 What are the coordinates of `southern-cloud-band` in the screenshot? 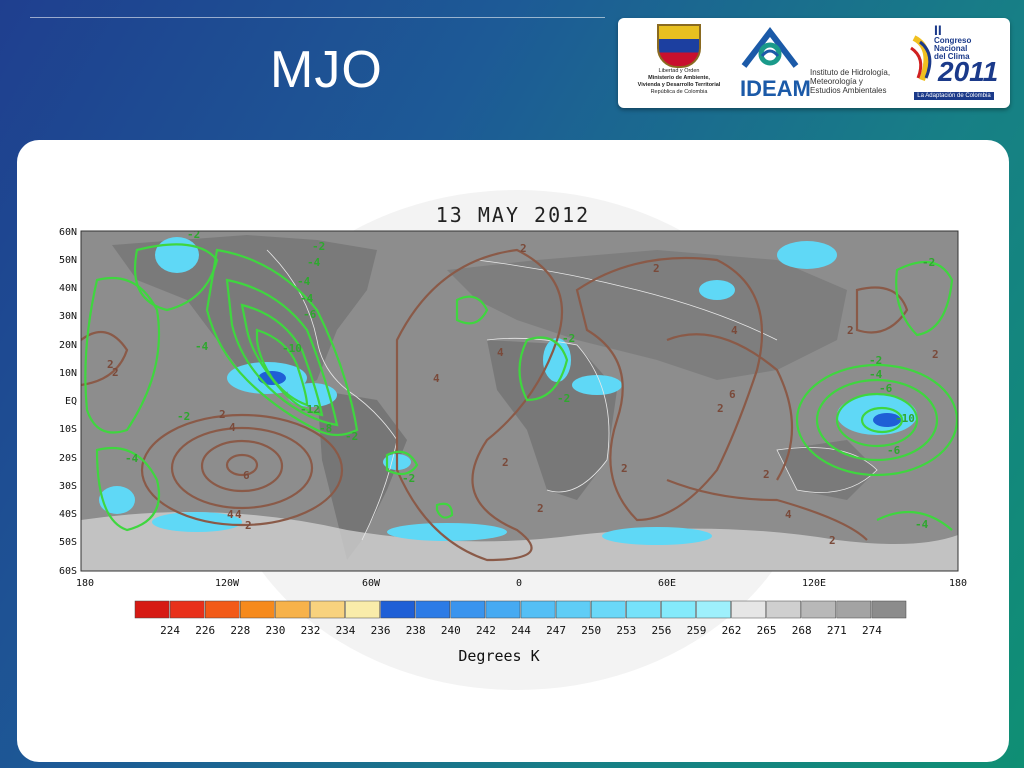 It's located at (519, 541).